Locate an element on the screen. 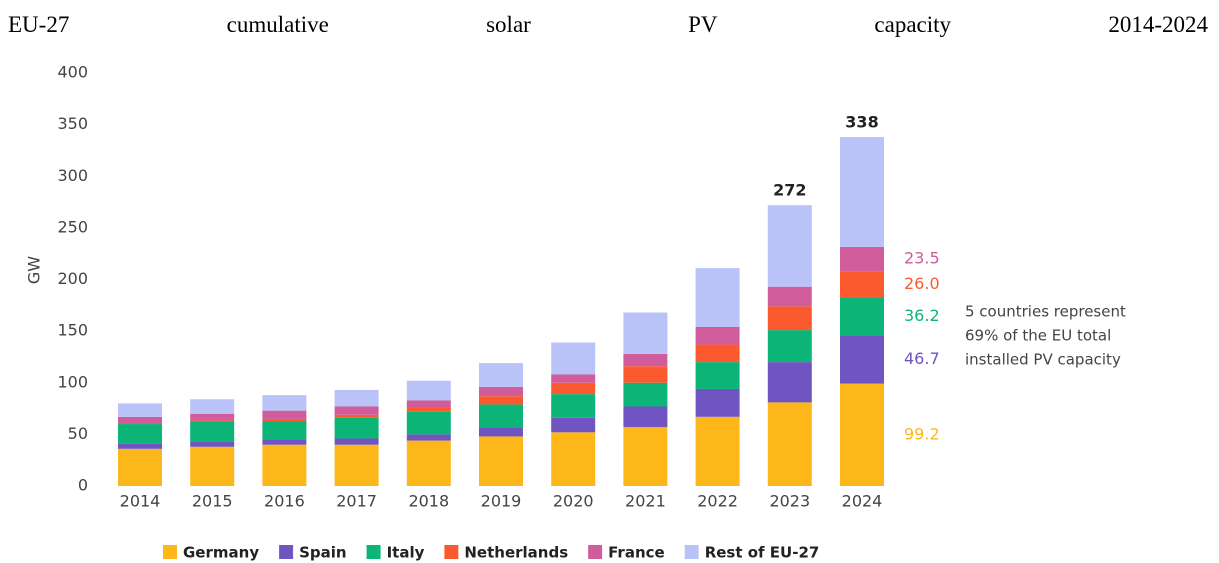  legend-label: Italy is located at coordinates (406, 553).